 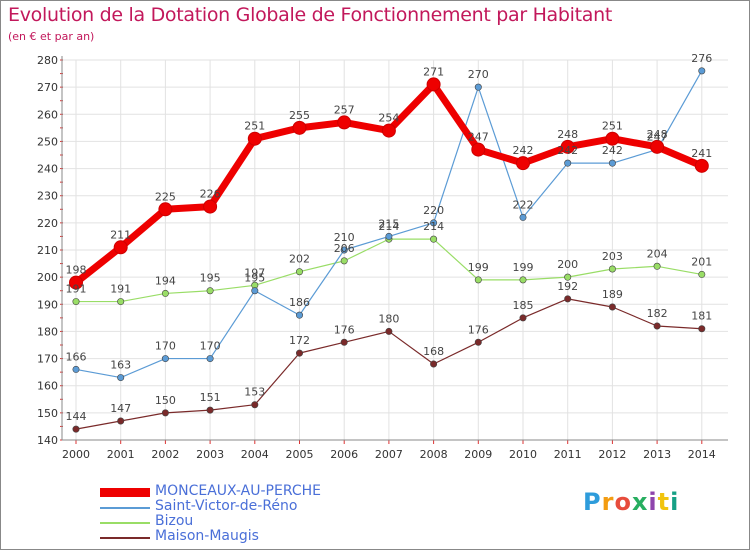 What do you see at coordinates (47, 386) in the screenshot?
I see `y-tick-label: 160` at bounding box center [47, 386].